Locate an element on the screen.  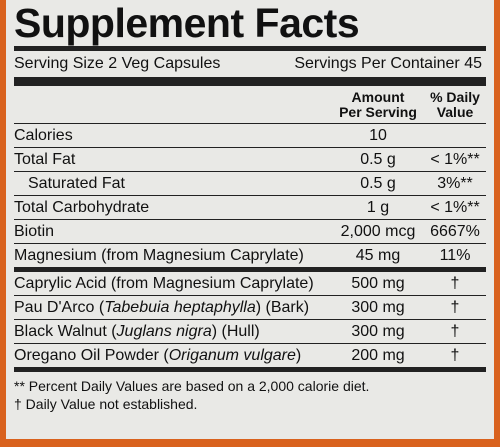
footnote: † Daily Value not established. is located at coordinates (106, 404).